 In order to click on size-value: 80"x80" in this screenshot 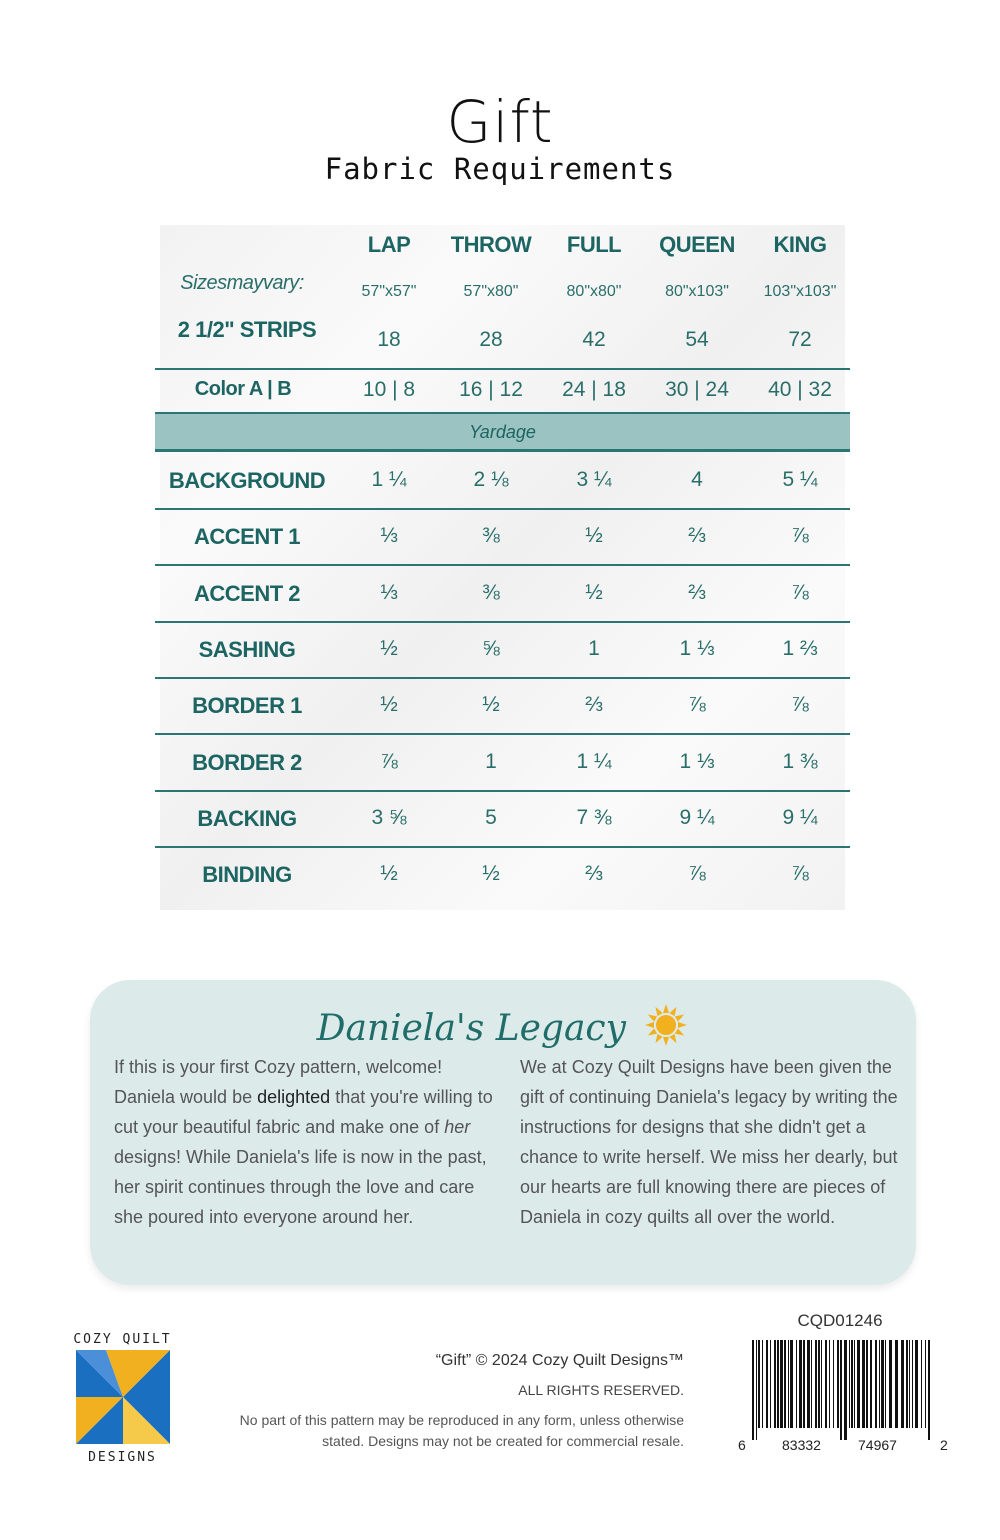, I will do `click(594, 291)`.